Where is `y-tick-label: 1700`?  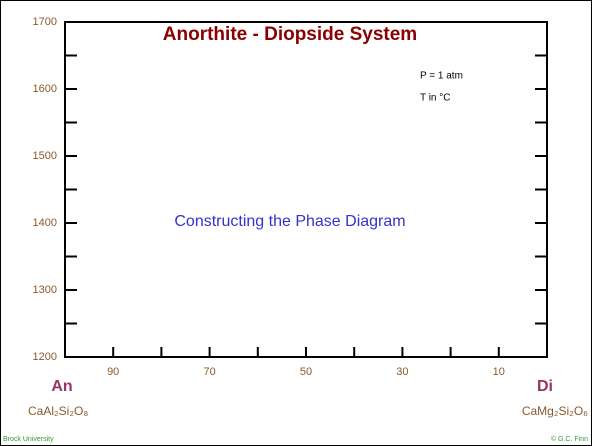
y-tick-label: 1700 is located at coordinates (45, 22).